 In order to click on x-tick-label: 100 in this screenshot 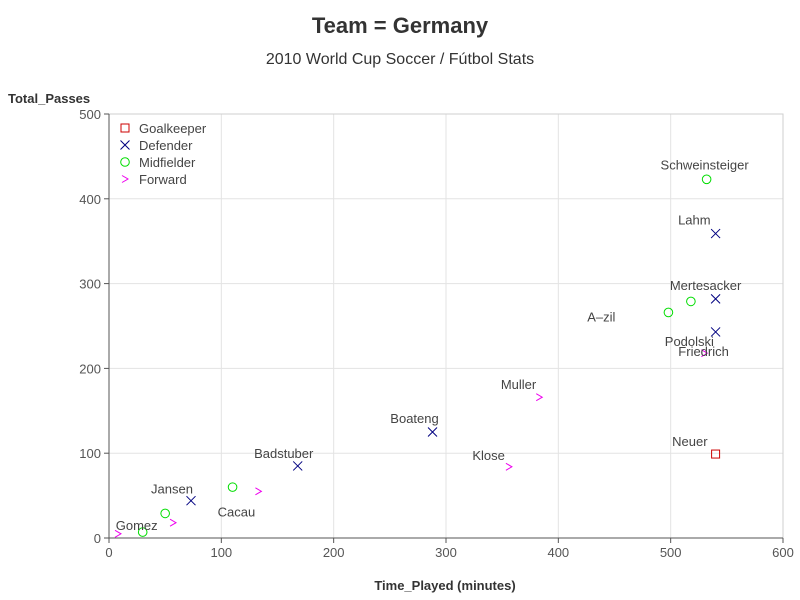, I will do `click(221, 552)`.